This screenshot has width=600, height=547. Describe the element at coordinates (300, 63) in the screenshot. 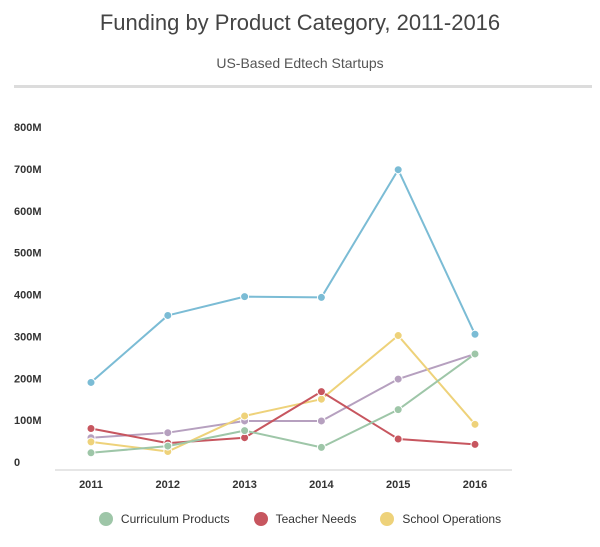

I see `chart-subtitle: US-Based Edtech Startups` at that location.